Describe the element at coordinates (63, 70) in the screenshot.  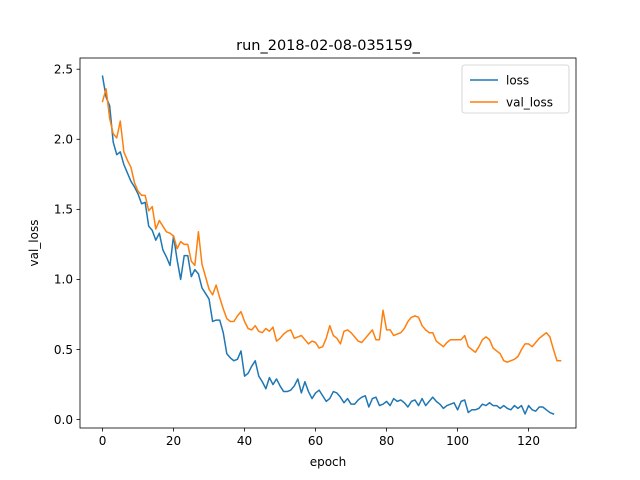
I see `y-tick-label: 2.5` at that location.